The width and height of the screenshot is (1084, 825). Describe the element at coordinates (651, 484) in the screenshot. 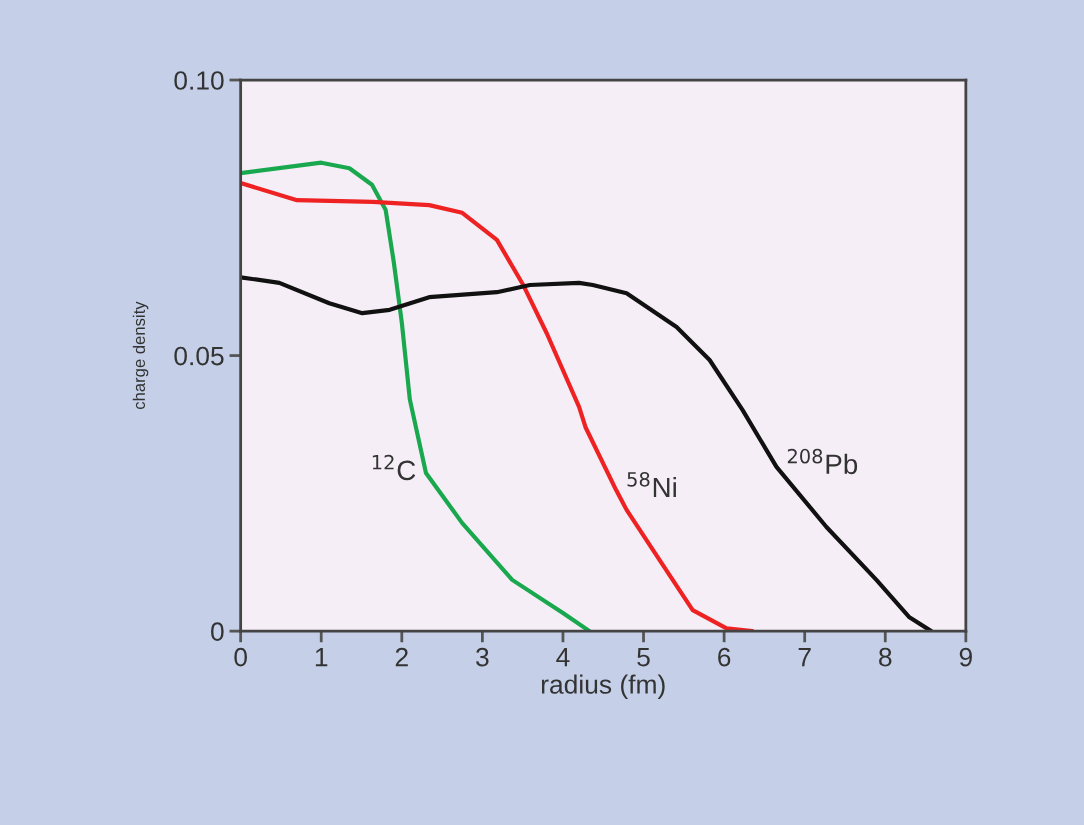

I see `series-label: $^{58}$Ni` at that location.